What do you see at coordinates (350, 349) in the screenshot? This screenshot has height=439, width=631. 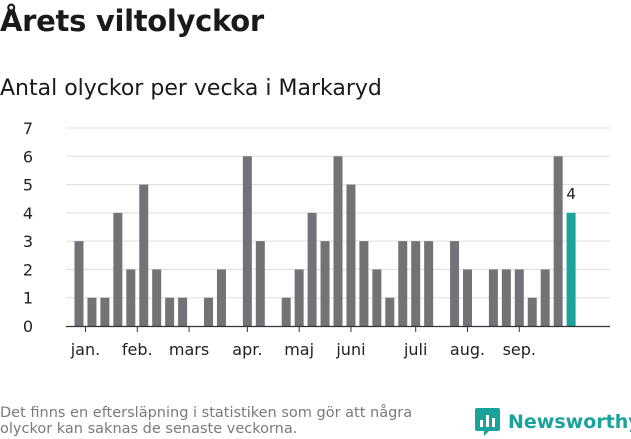 I see `x-tick-label: juni` at bounding box center [350, 349].